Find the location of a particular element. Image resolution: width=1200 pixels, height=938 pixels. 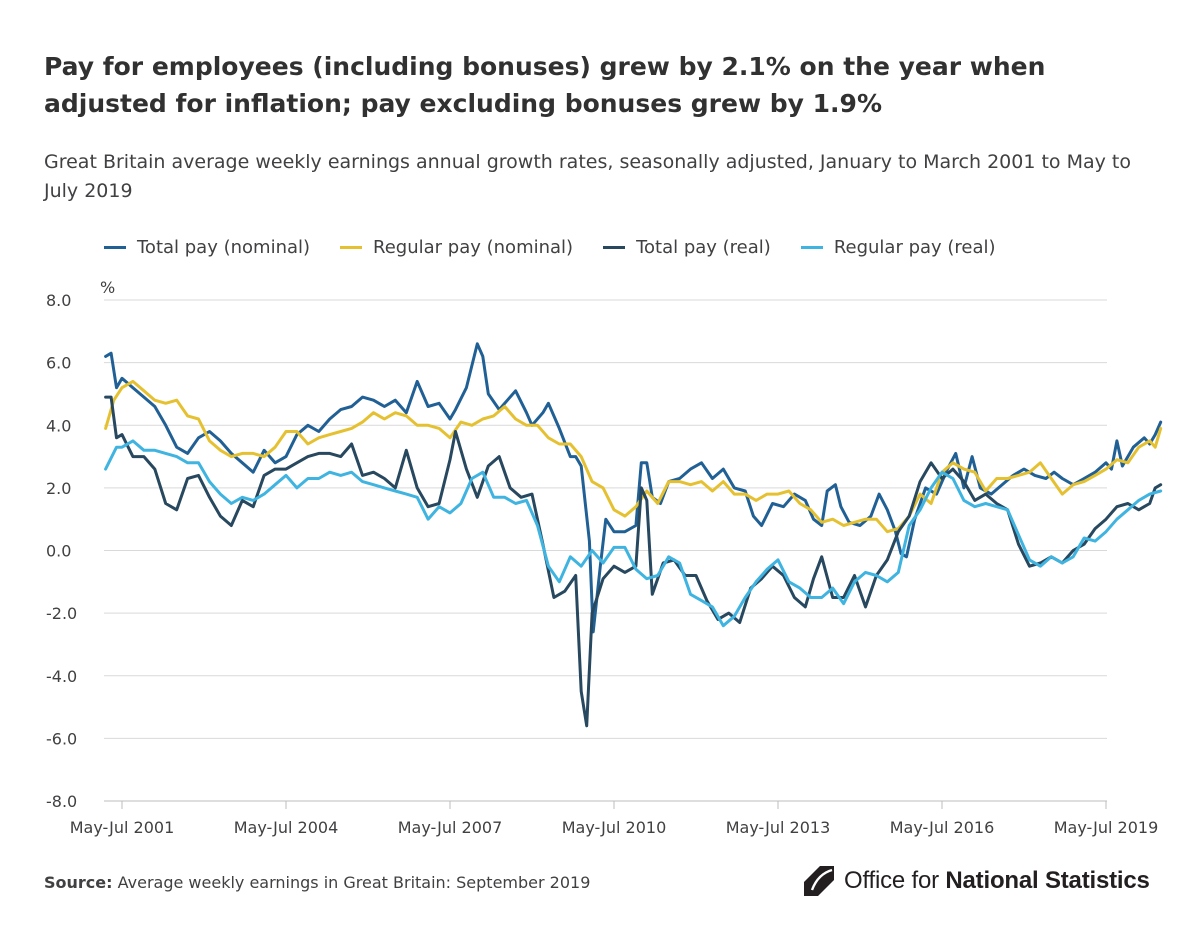

y-tick-label: 2.0 is located at coordinates (58, 488).